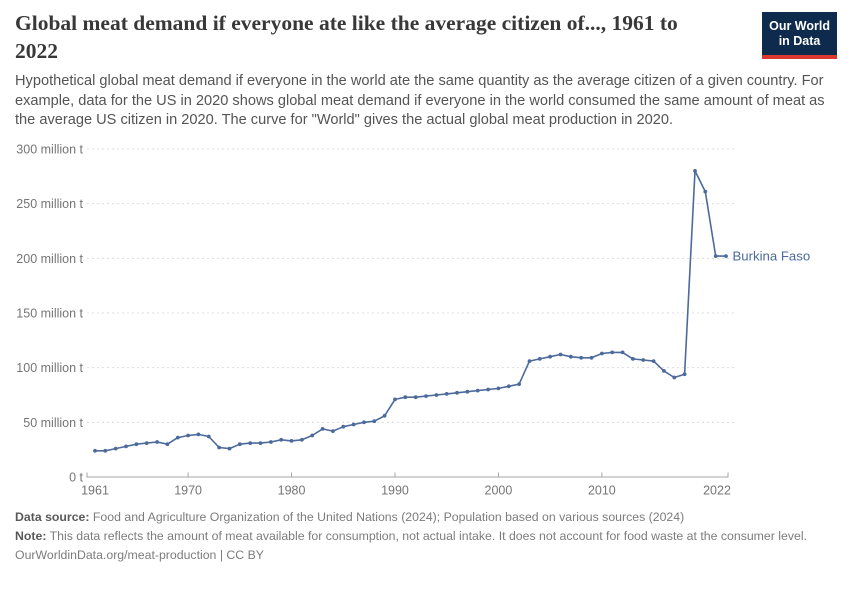 The image size is (850, 600). I want to click on y-axis-label: 150 million t, so click(49, 314).